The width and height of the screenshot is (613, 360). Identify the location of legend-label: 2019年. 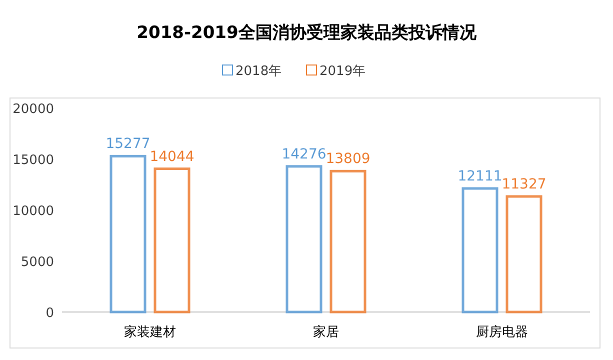
(343, 71).